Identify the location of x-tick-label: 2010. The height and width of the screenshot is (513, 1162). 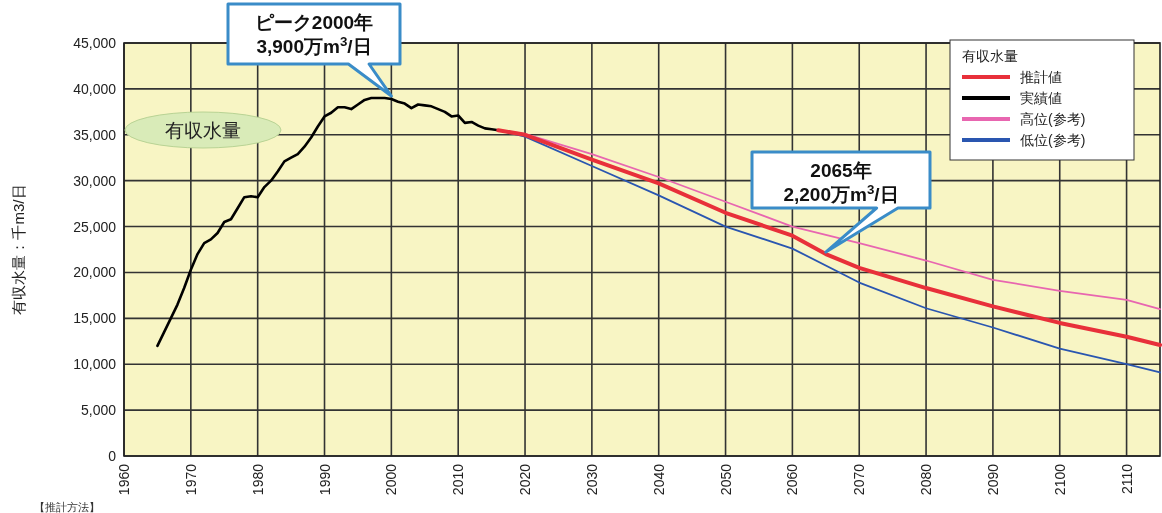
(458, 479).